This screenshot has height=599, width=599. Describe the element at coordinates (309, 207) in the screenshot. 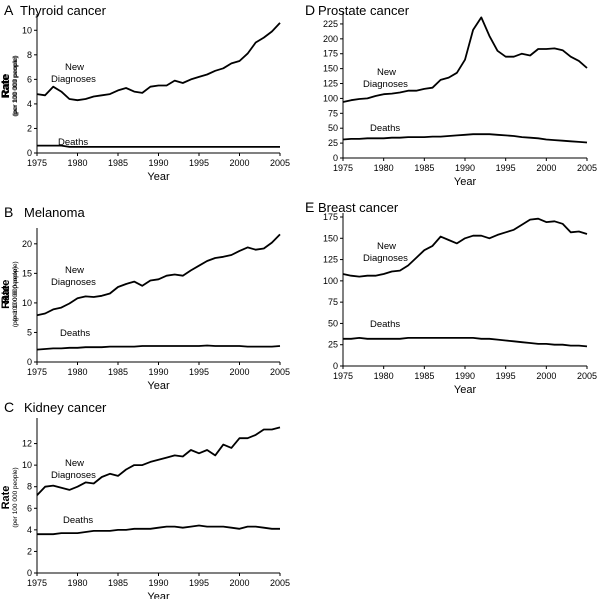

I see `panel-letter: E` at that location.